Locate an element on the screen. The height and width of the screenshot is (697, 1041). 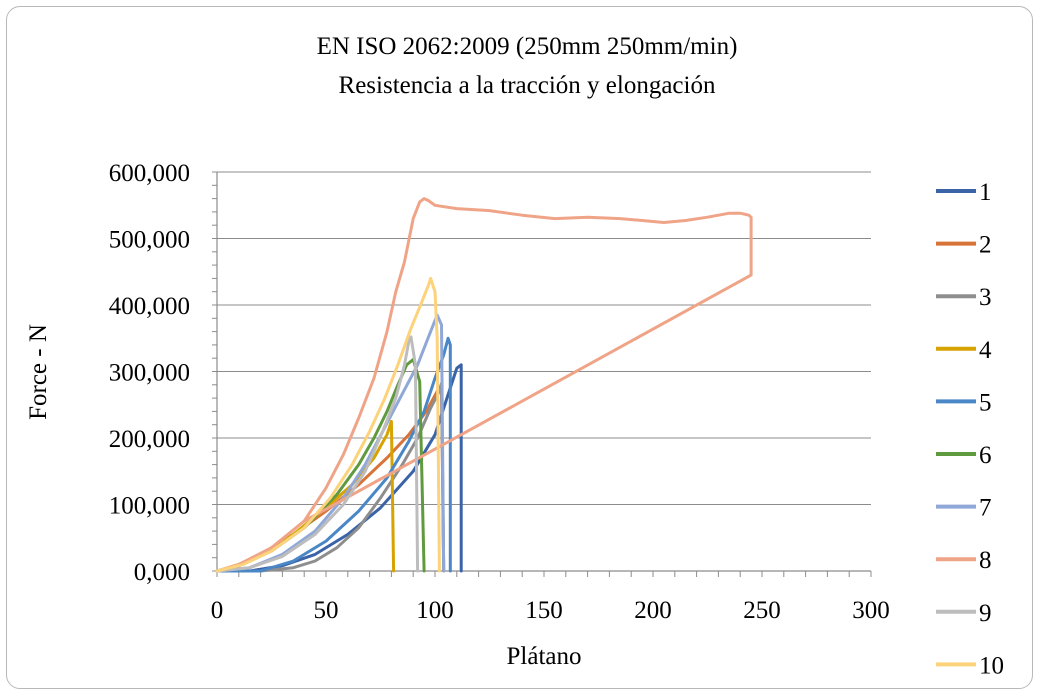
legend-label: 7 is located at coordinates (985, 508).